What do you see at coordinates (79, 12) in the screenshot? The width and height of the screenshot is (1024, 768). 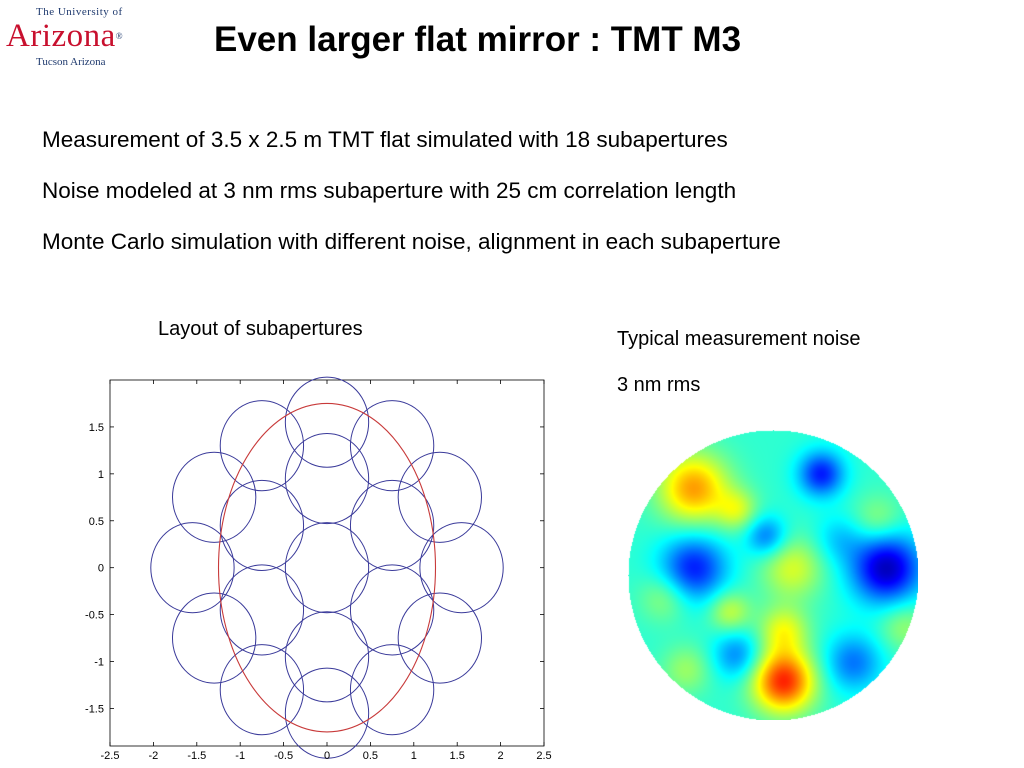 I see `logo-top-line: The University of` at bounding box center [79, 12].